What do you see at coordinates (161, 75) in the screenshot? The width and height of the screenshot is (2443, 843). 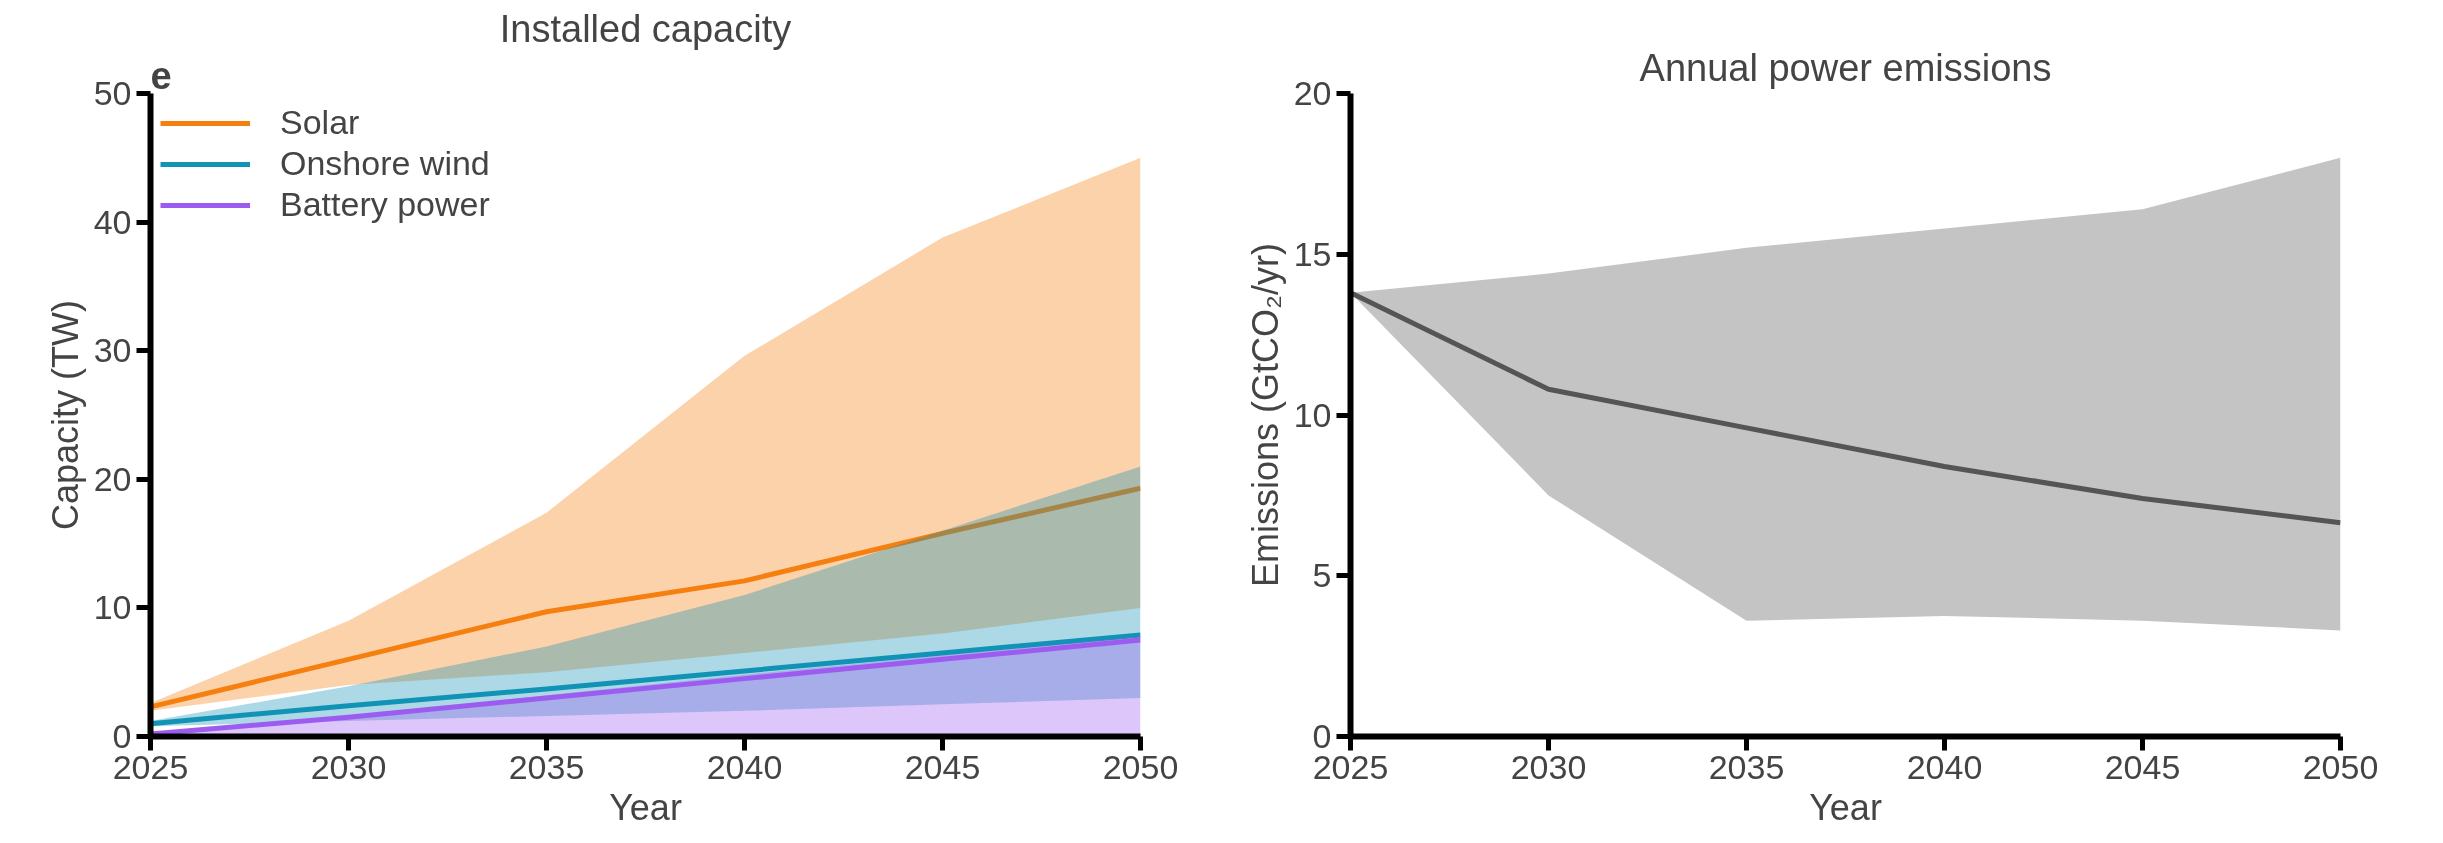 I see `annotation: e` at bounding box center [161, 75].